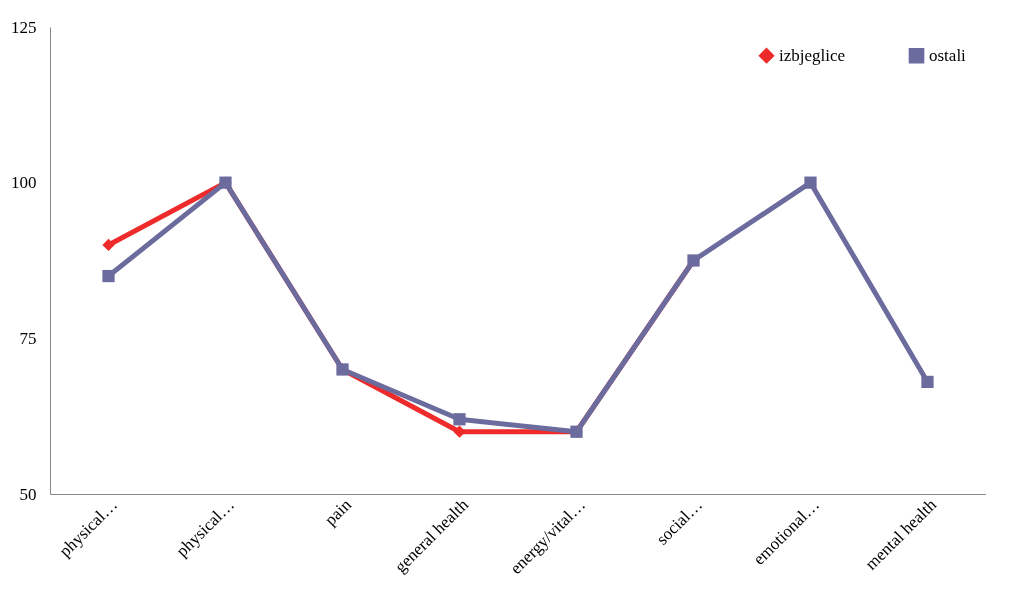 The height and width of the screenshot is (608, 1013). I want to click on legend-label: izbjeglice, so click(812, 55).